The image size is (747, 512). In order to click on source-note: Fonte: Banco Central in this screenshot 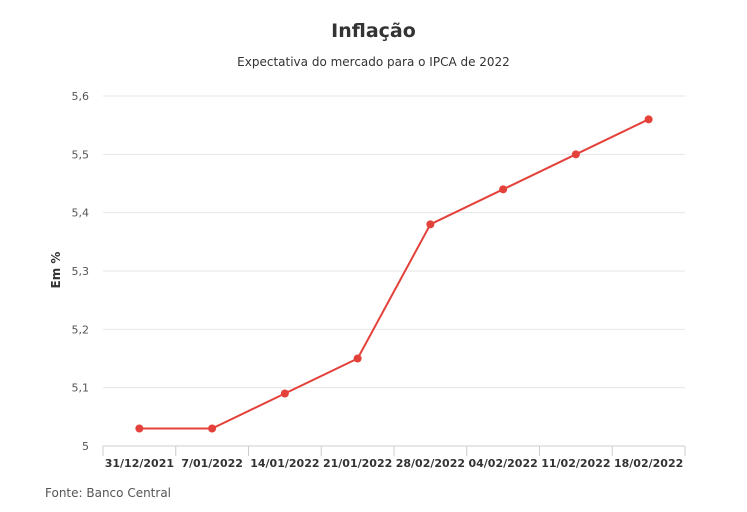, I will do `click(108, 493)`.